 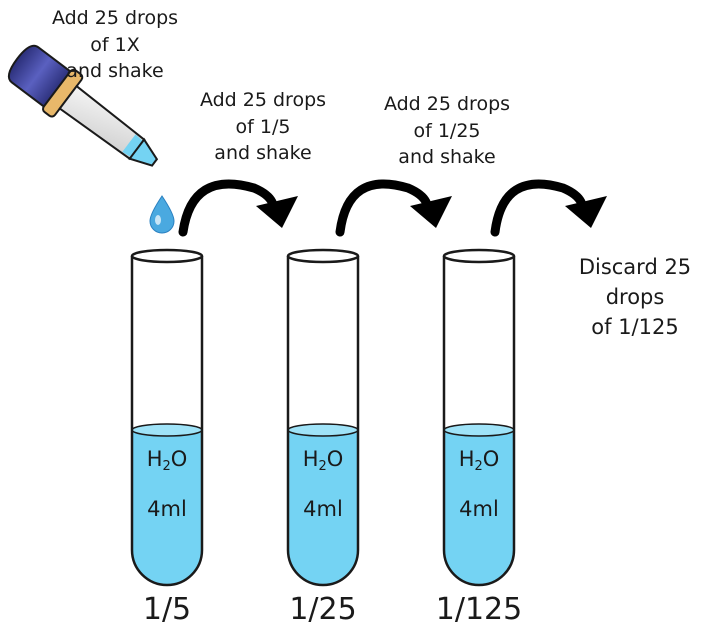 What do you see at coordinates (310, 459) in the screenshot?
I see `tube-2-h: H` at bounding box center [310, 459].